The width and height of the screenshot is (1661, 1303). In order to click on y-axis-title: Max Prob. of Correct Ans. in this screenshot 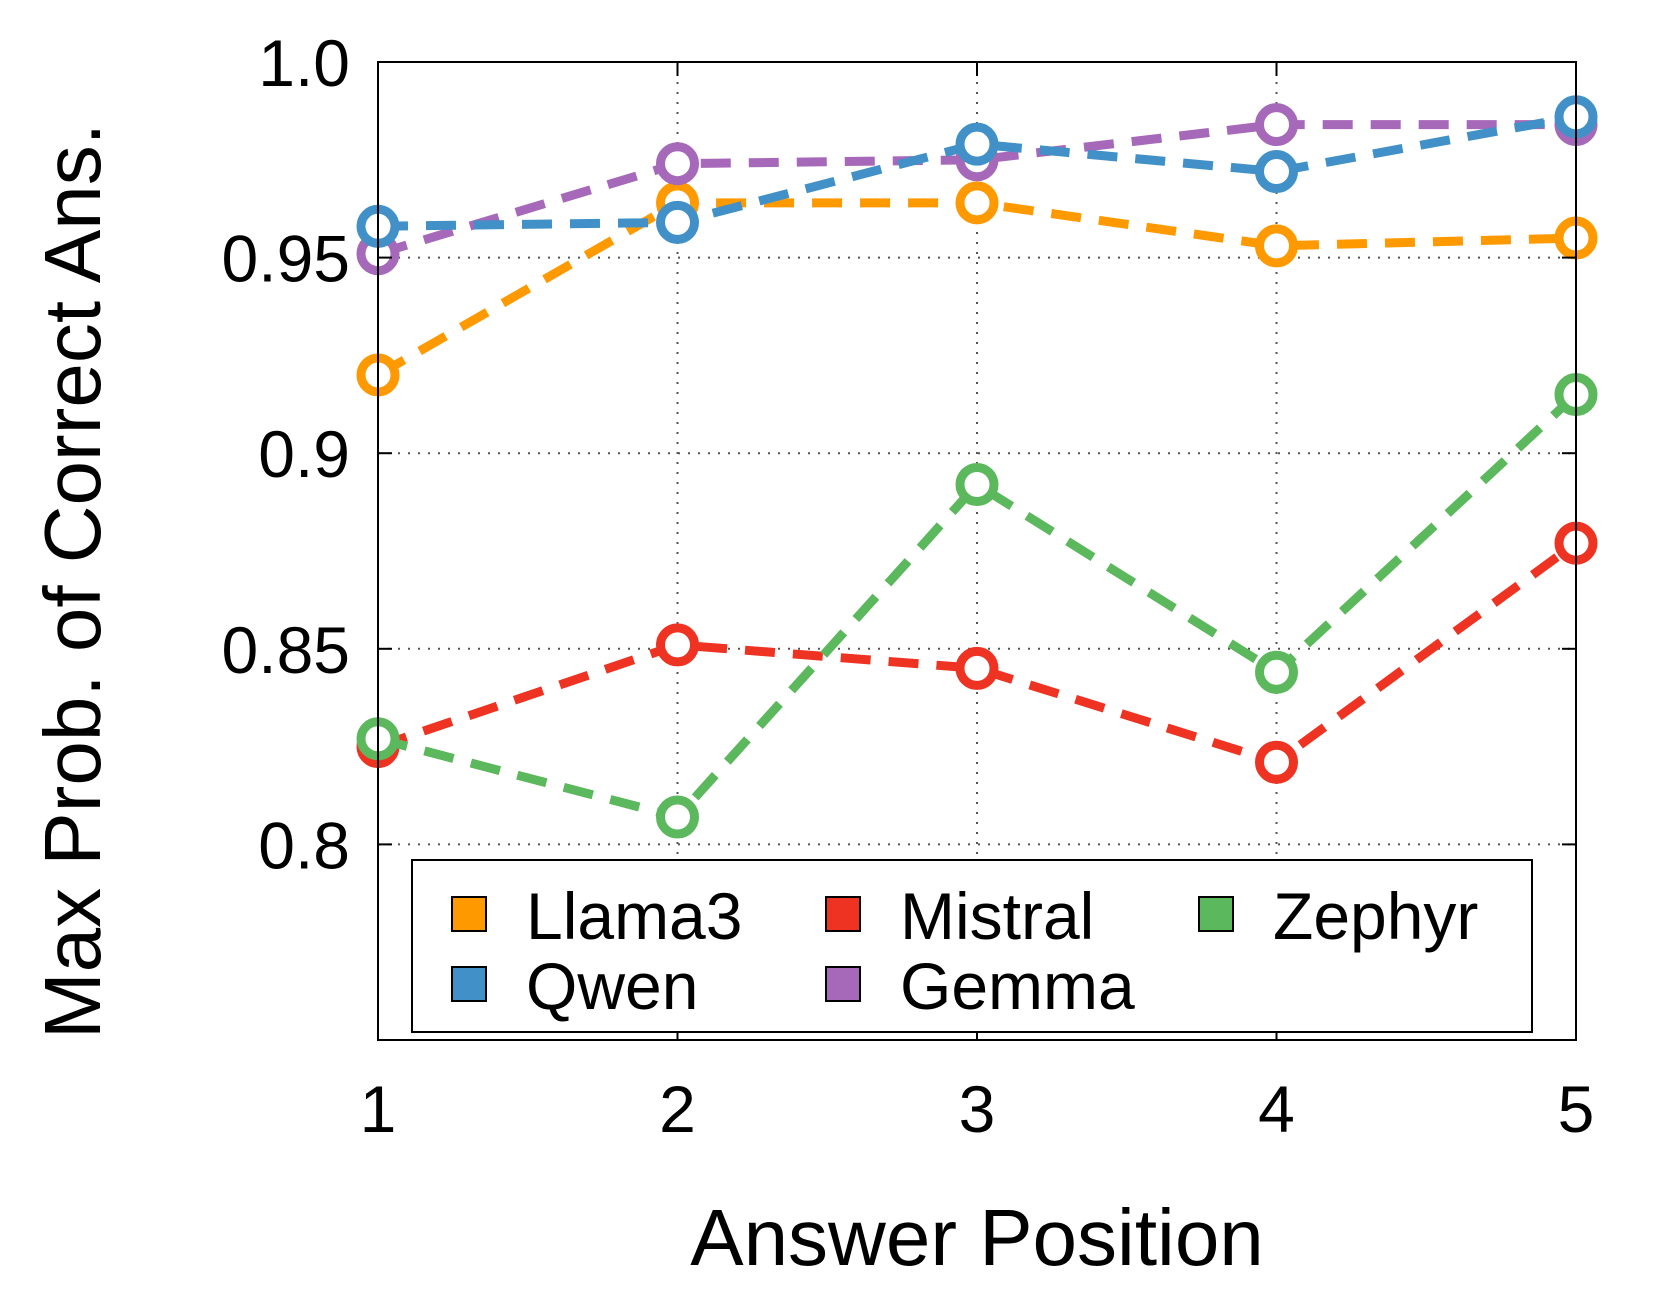, I will do `click(72, 581)`.